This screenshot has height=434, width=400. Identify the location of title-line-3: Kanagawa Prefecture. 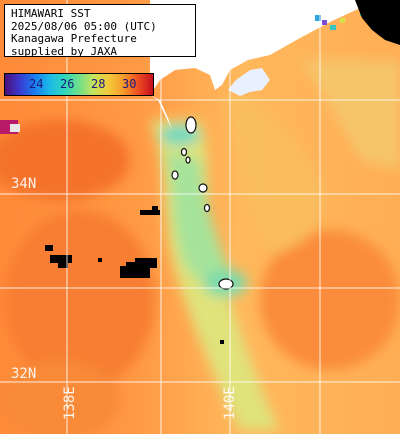
(74, 38).